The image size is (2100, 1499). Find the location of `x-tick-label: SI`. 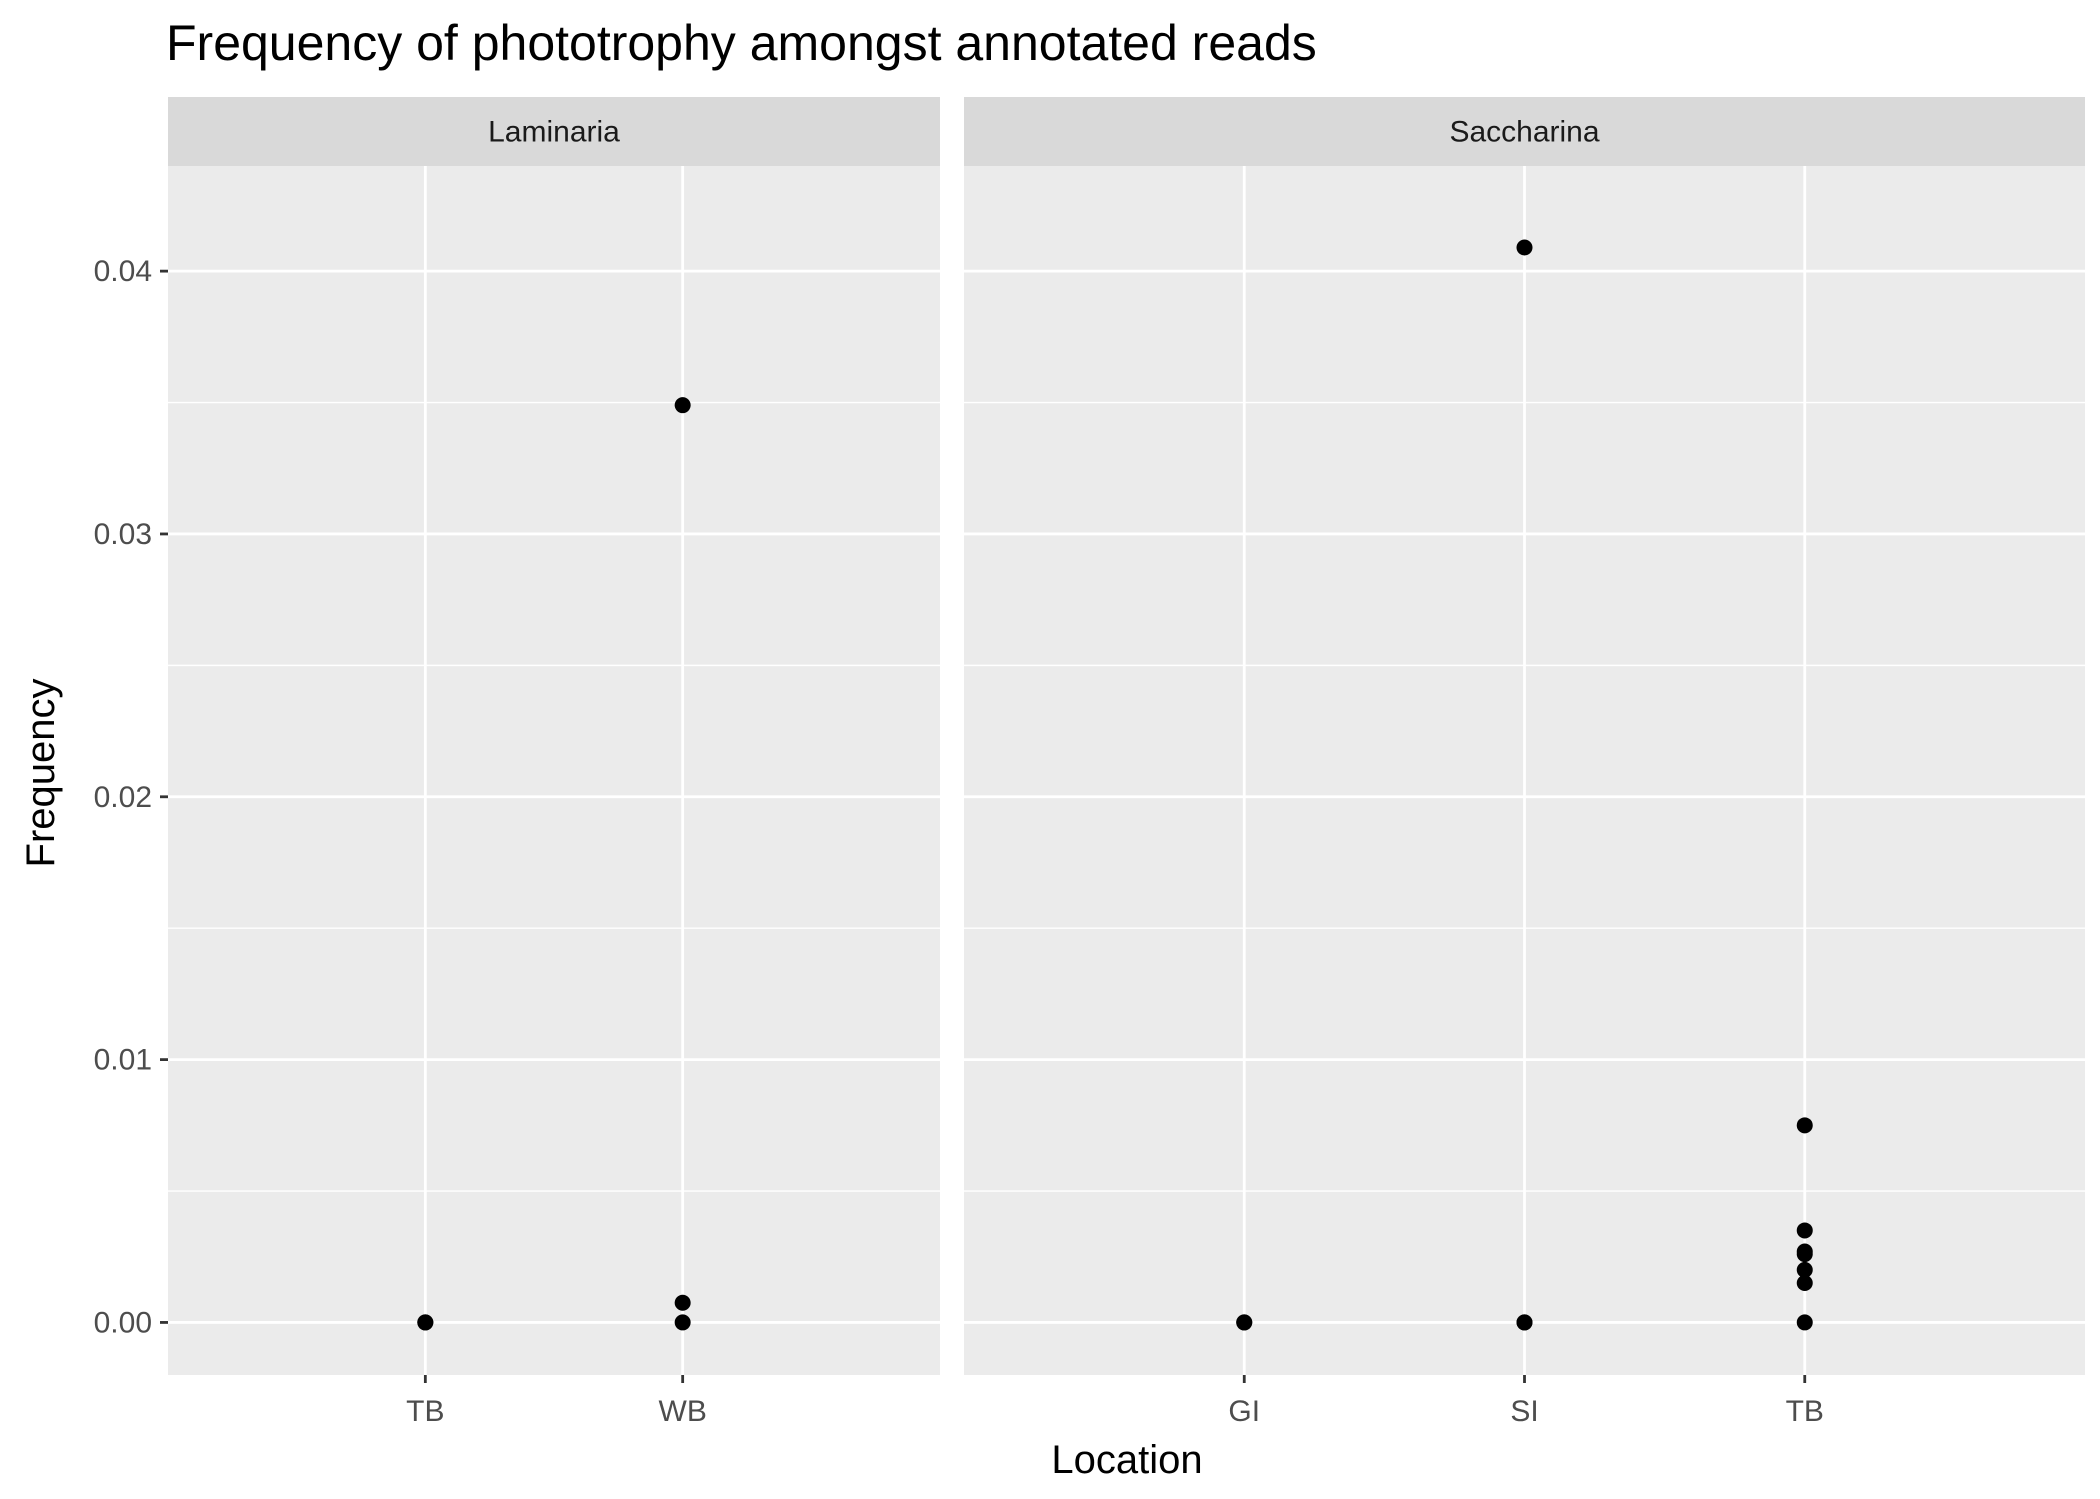

x-tick-label: SI is located at coordinates (1524, 1411).